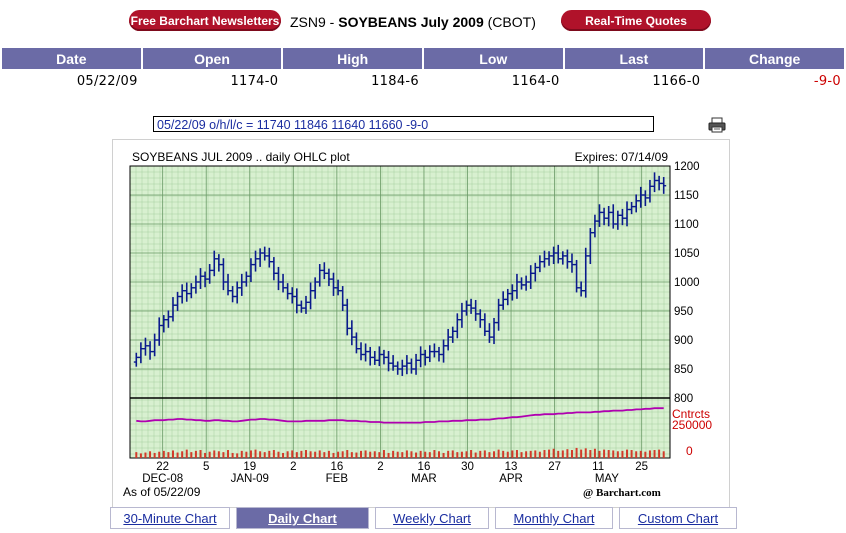  I want to click on y-tick-label: 1200, so click(687, 167).